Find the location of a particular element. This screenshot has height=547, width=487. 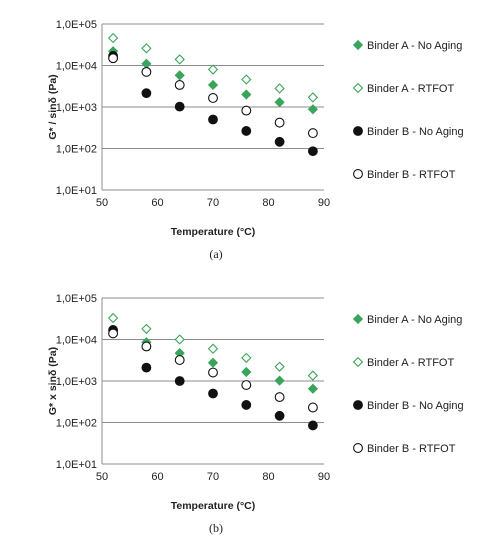

figure-caption: (b) is located at coordinates (216, 528).